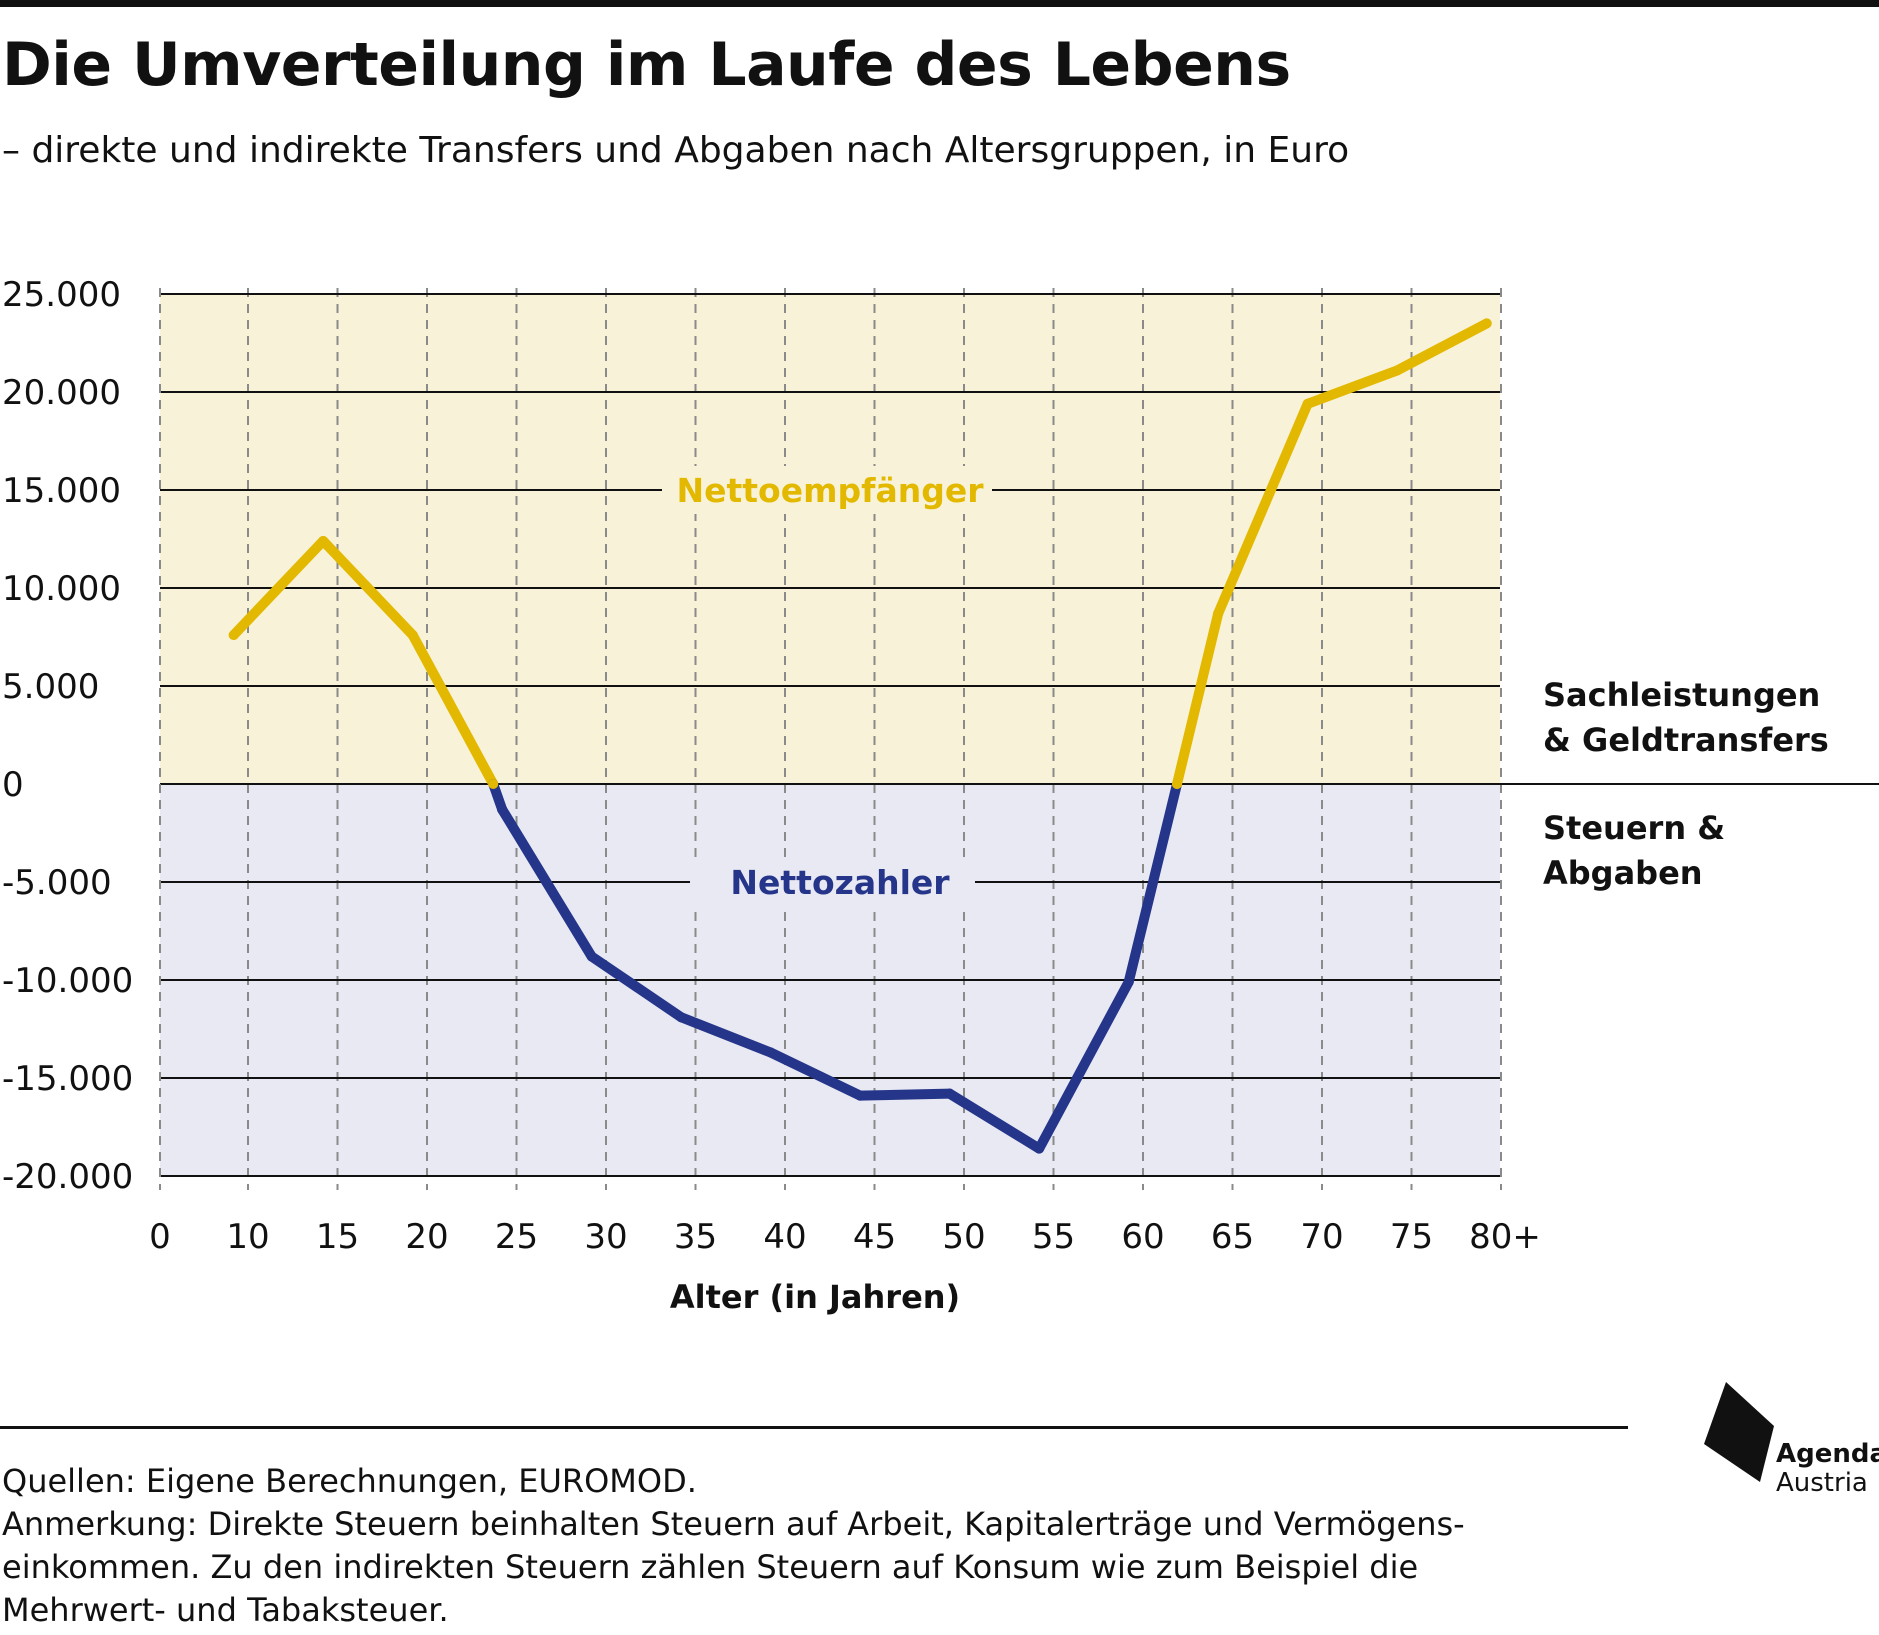 The width and height of the screenshot is (1879, 1635). What do you see at coordinates (814, 1427) in the screenshot?
I see `bottom-rule` at bounding box center [814, 1427].